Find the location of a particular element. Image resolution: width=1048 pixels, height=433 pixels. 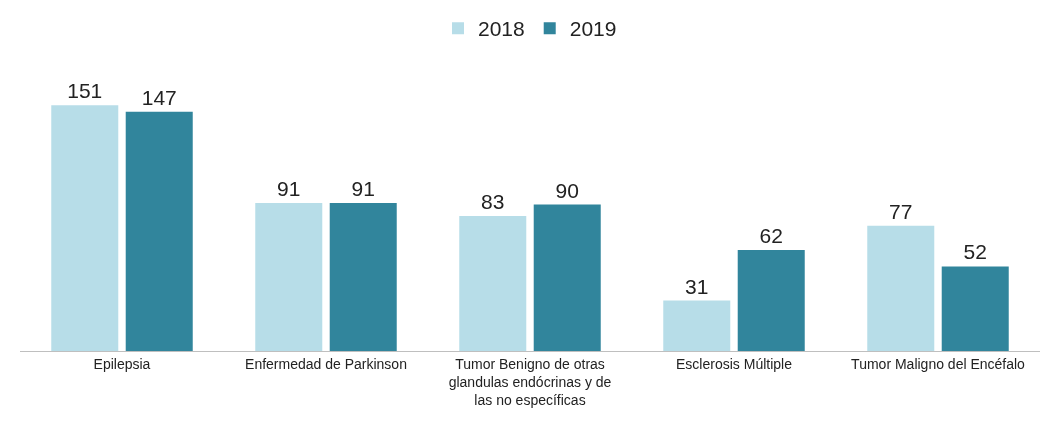

x-tick-label: Tumor Benigno de otras glandulas endócrinas y de las no específicas is located at coordinates (530, 382).